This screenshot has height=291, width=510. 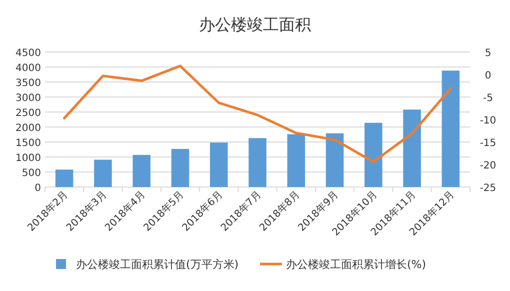 I want to click on y2-tick-label: -10, so click(x=488, y=121).